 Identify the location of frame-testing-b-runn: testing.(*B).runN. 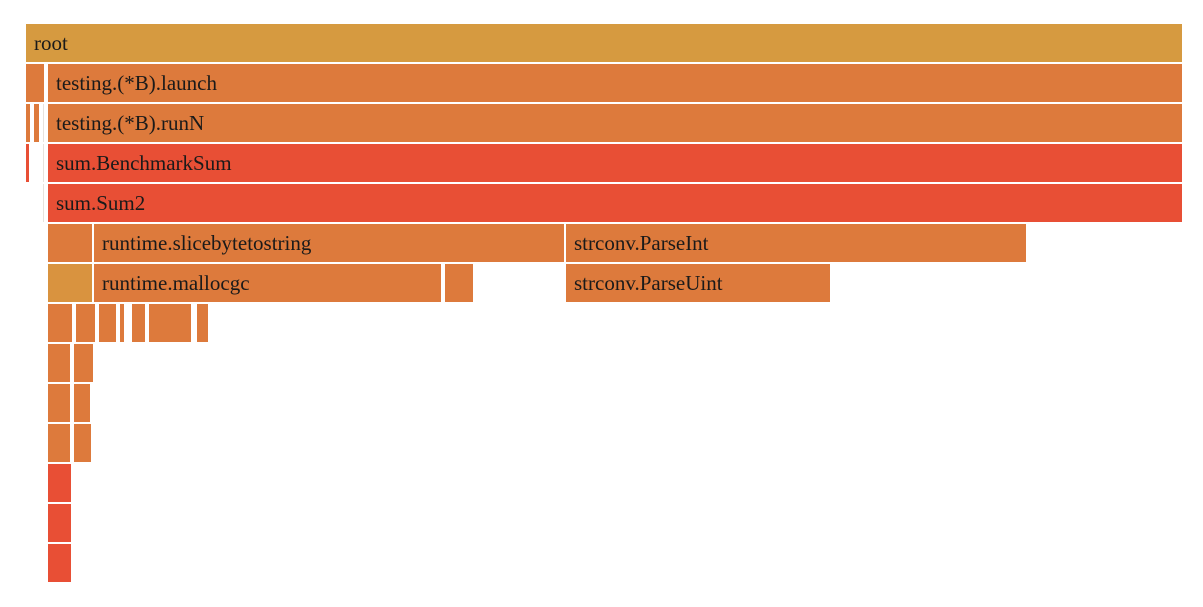
(616, 123).